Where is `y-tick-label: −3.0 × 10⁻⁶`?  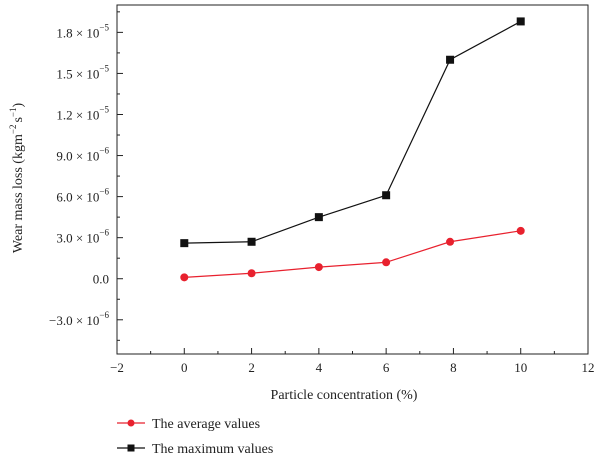
y-tick-label: −3.0 × 10⁻⁶ is located at coordinates (79, 319).